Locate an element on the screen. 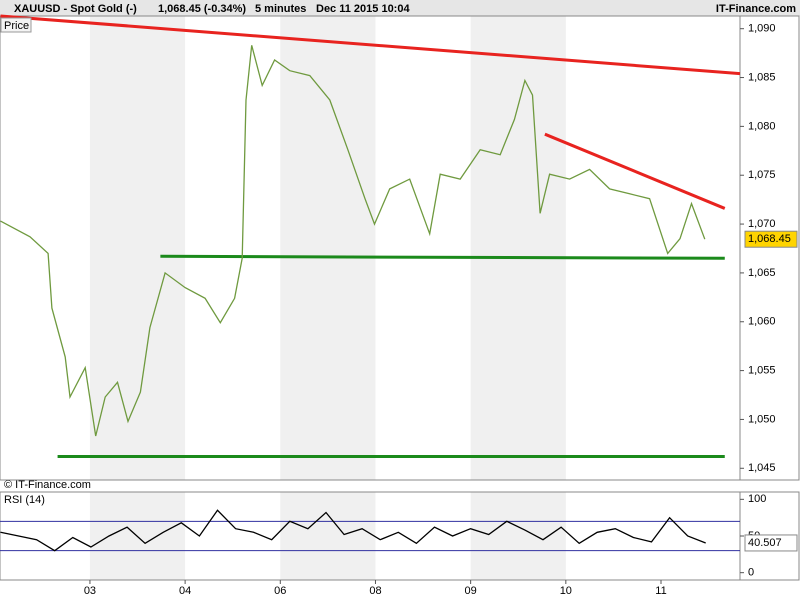 The image size is (800, 605). timestamp: Dec 11 2015 10:04 is located at coordinates (363, 9).